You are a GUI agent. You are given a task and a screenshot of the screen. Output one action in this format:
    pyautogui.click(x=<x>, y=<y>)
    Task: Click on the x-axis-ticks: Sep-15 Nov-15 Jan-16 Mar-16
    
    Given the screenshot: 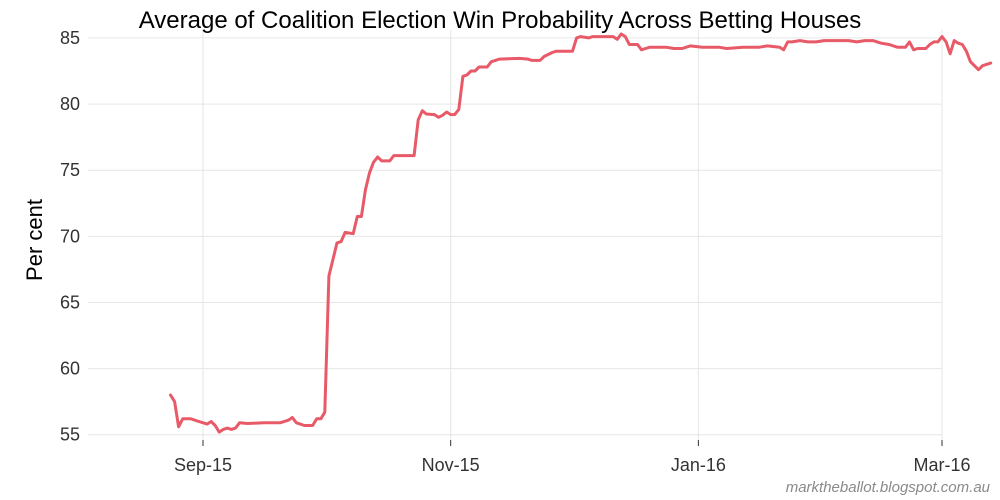 What is the action you would take?
    pyautogui.click(x=572, y=457)
    